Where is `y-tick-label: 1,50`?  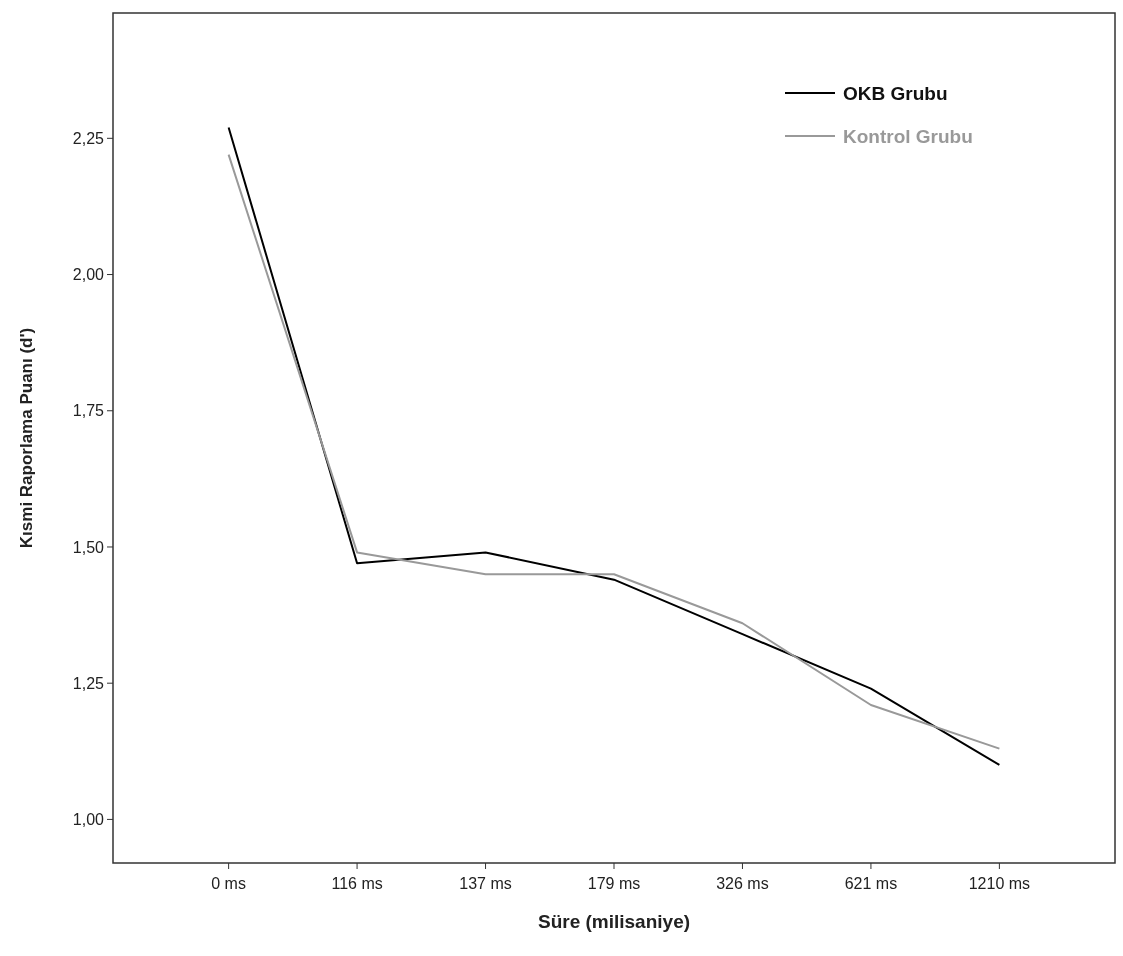 y-tick-label: 1,50 is located at coordinates (88, 547).